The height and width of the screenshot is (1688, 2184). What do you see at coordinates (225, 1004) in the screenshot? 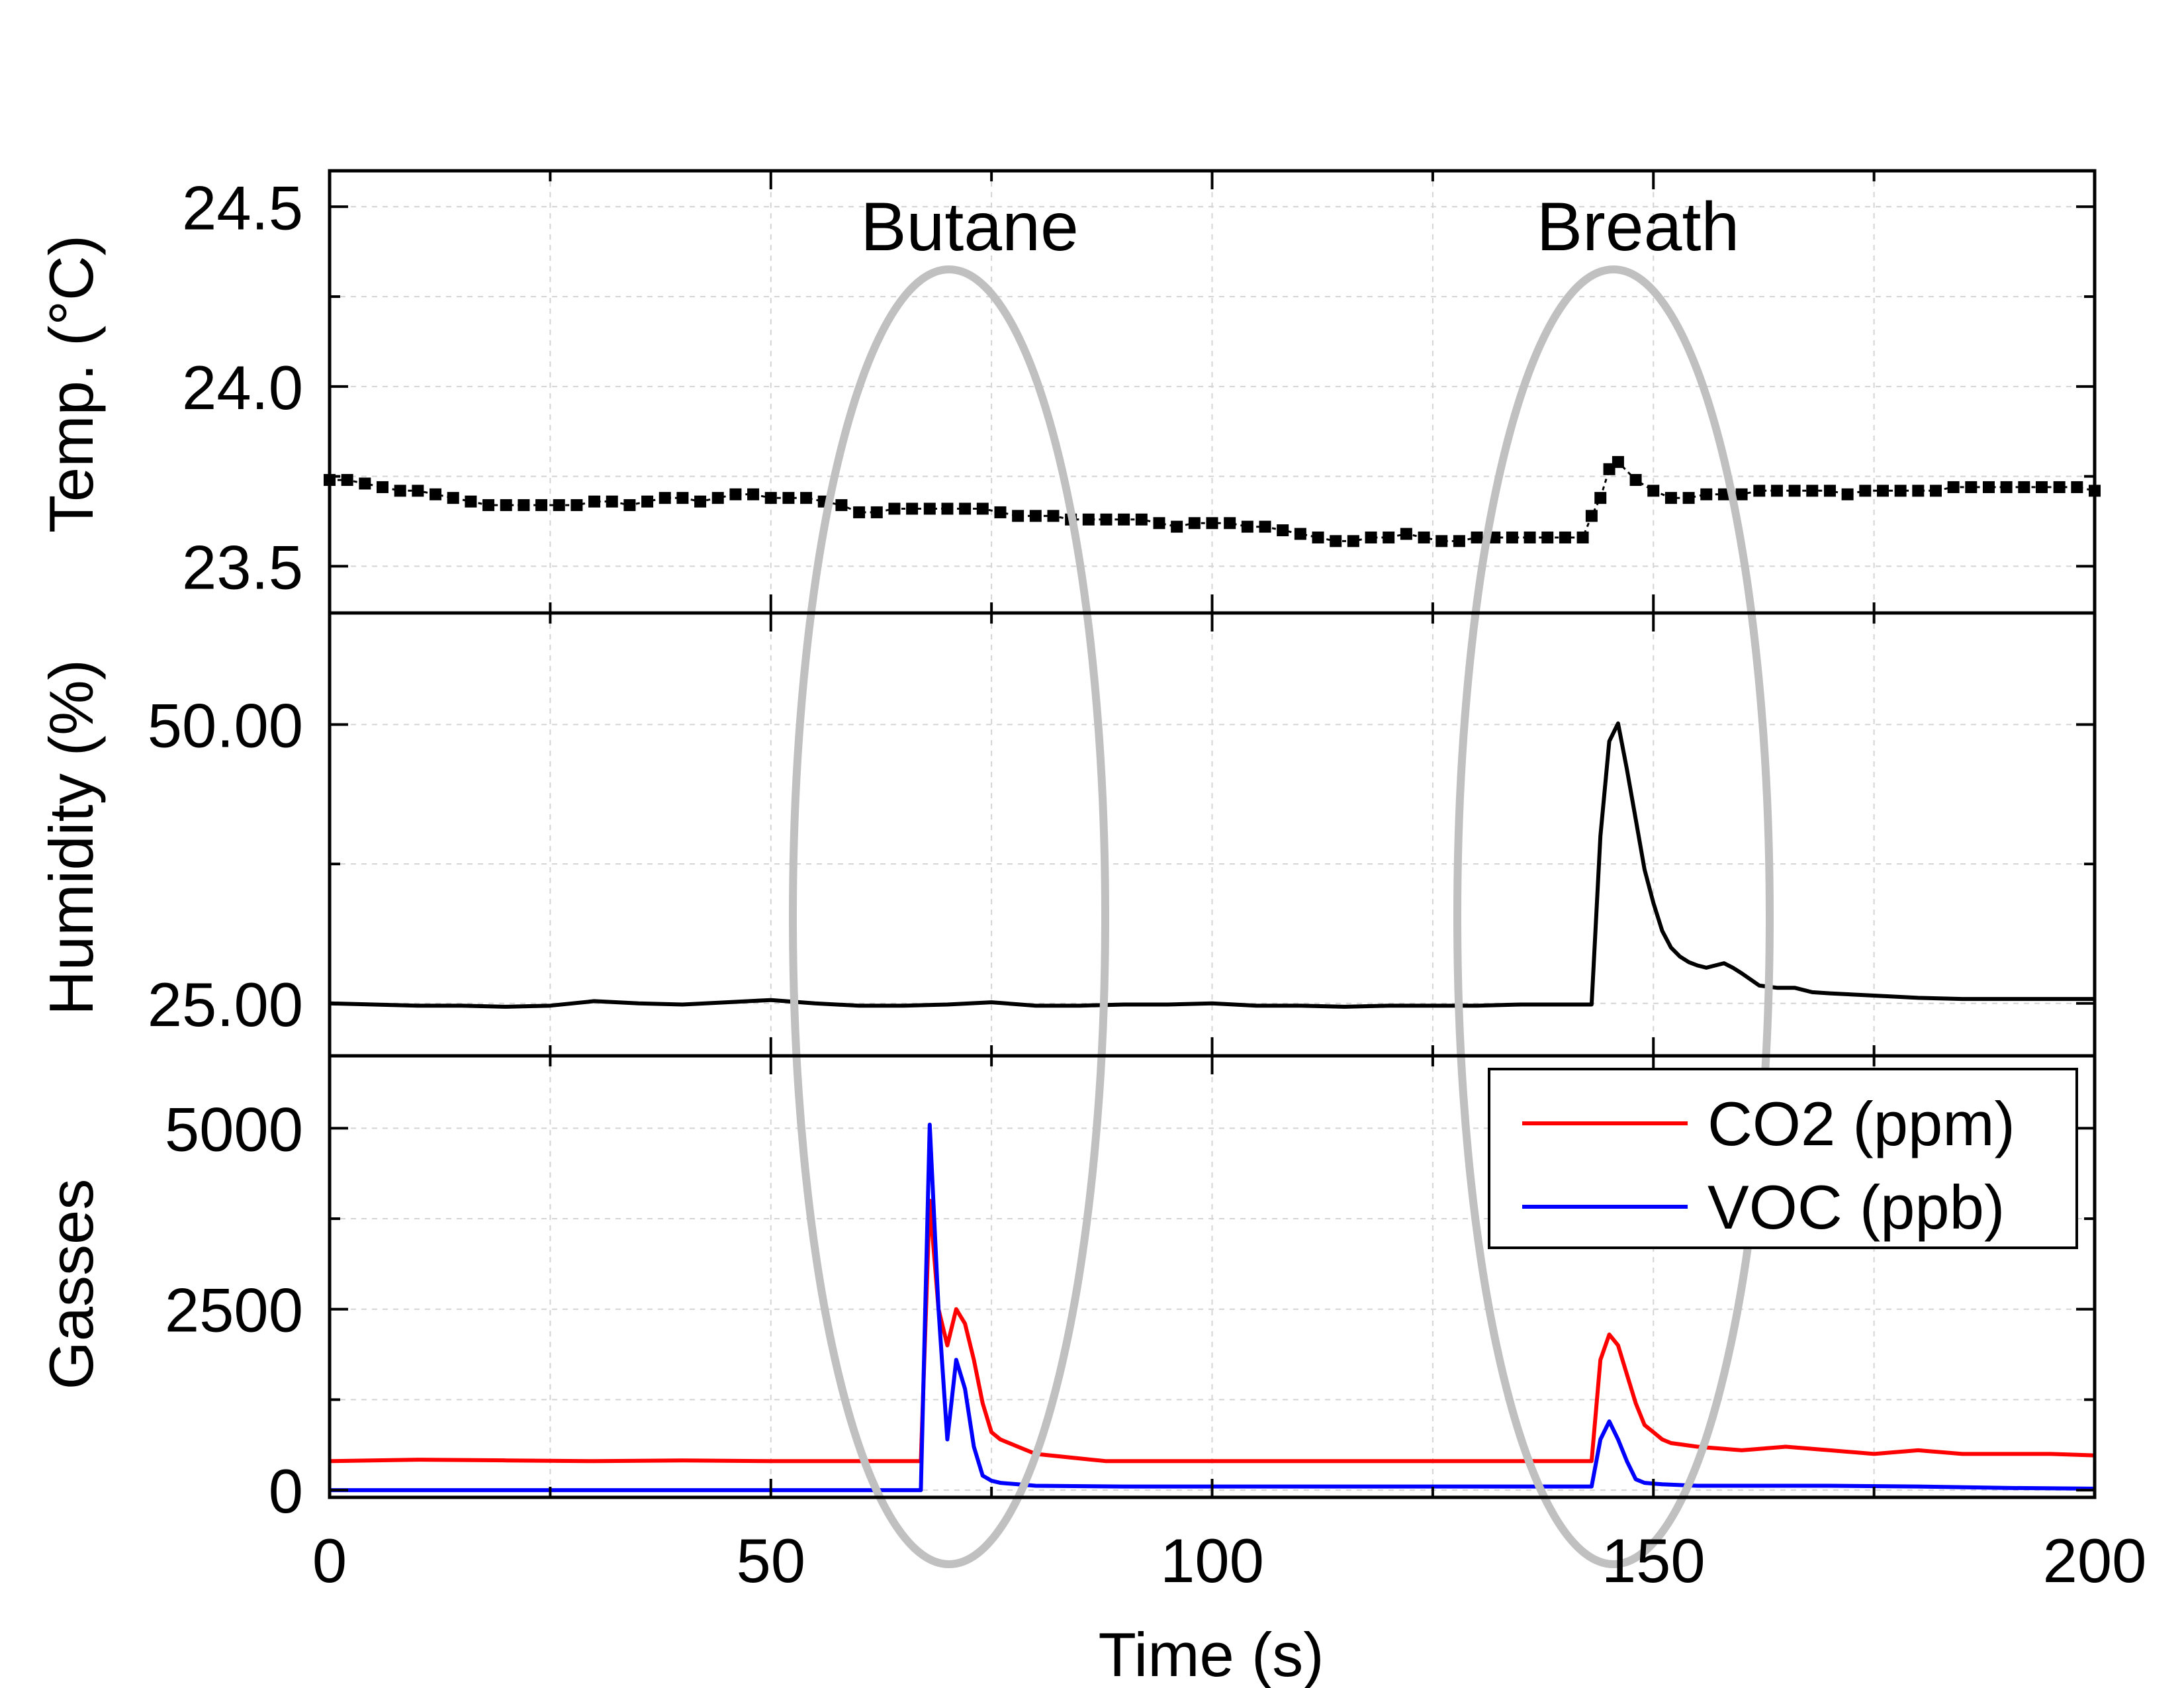
I see `humidity-y-tick-label: 25.00` at bounding box center [225, 1004].